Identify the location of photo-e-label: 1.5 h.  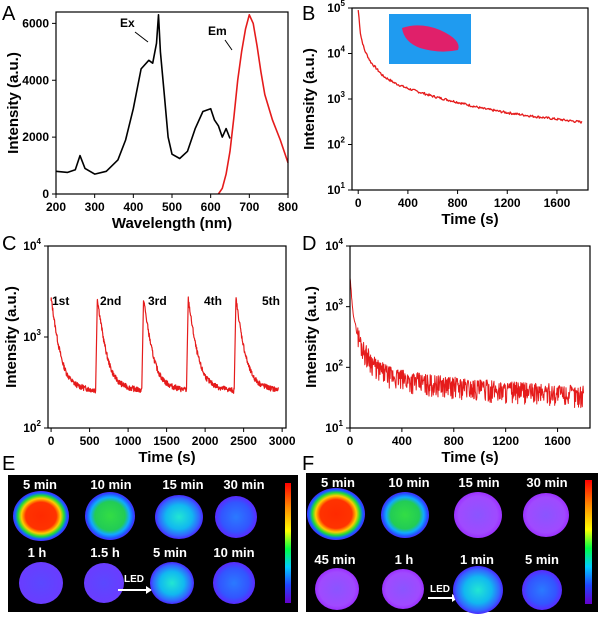
(105, 552).